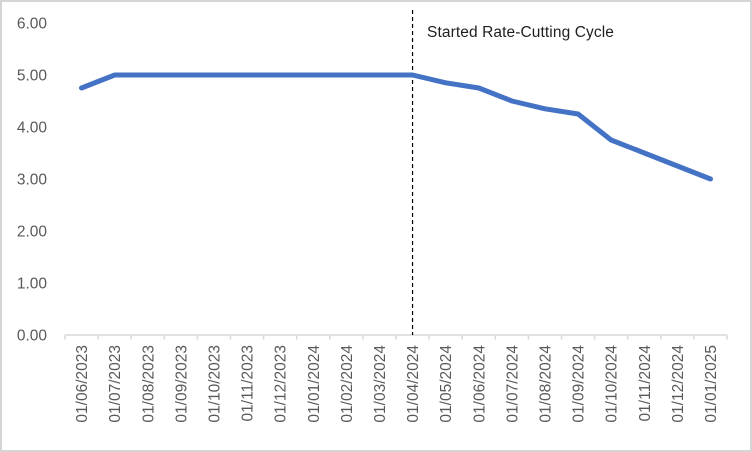 The height and width of the screenshot is (452, 752). Describe the element at coordinates (248, 383) in the screenshot. I see `x-axis-tick-label: 01/11/2023` at that location.